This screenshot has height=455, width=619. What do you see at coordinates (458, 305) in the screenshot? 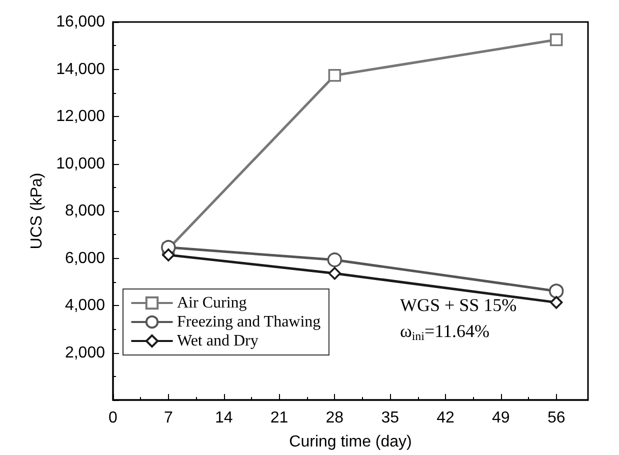
I see `annotation: WGS + SS 15%` at bounding box center [458, 305].